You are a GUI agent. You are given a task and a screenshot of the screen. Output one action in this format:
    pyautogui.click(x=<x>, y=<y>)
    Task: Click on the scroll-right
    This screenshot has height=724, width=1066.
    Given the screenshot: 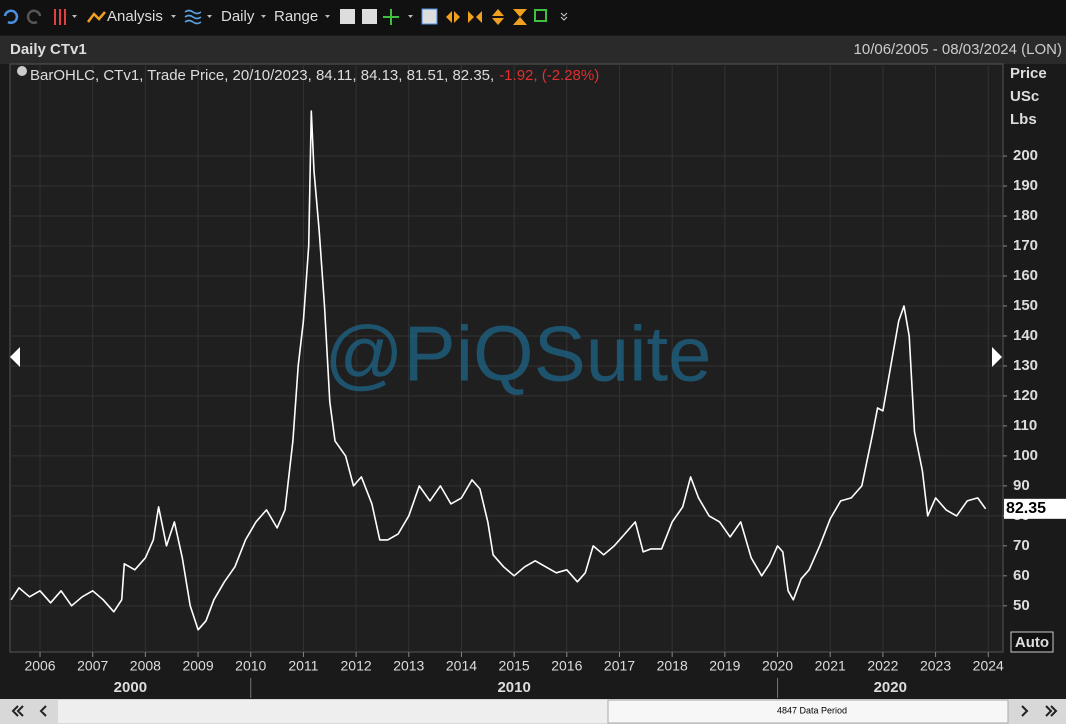 What is the action you would take?
    pyautogui.click(x=997, y=357)
    